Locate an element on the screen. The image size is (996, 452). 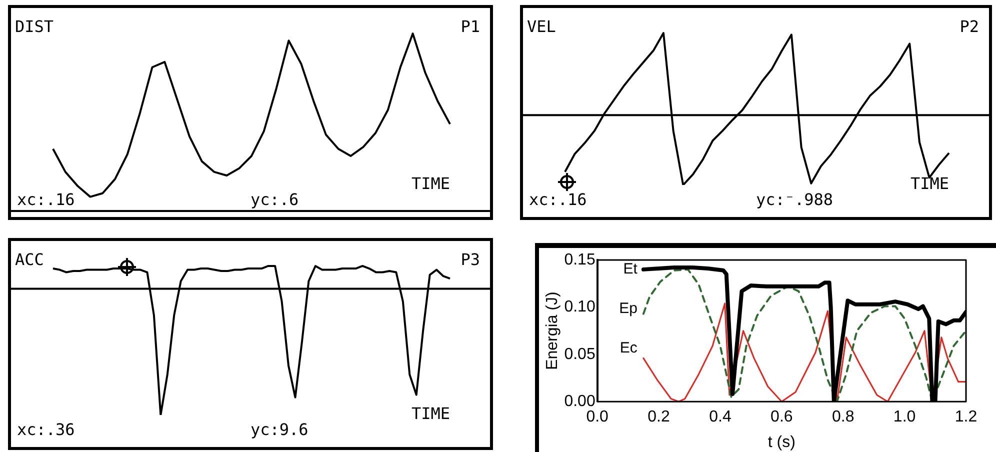
y-tick-label: 0.15 is located at coordinates (580, 259).